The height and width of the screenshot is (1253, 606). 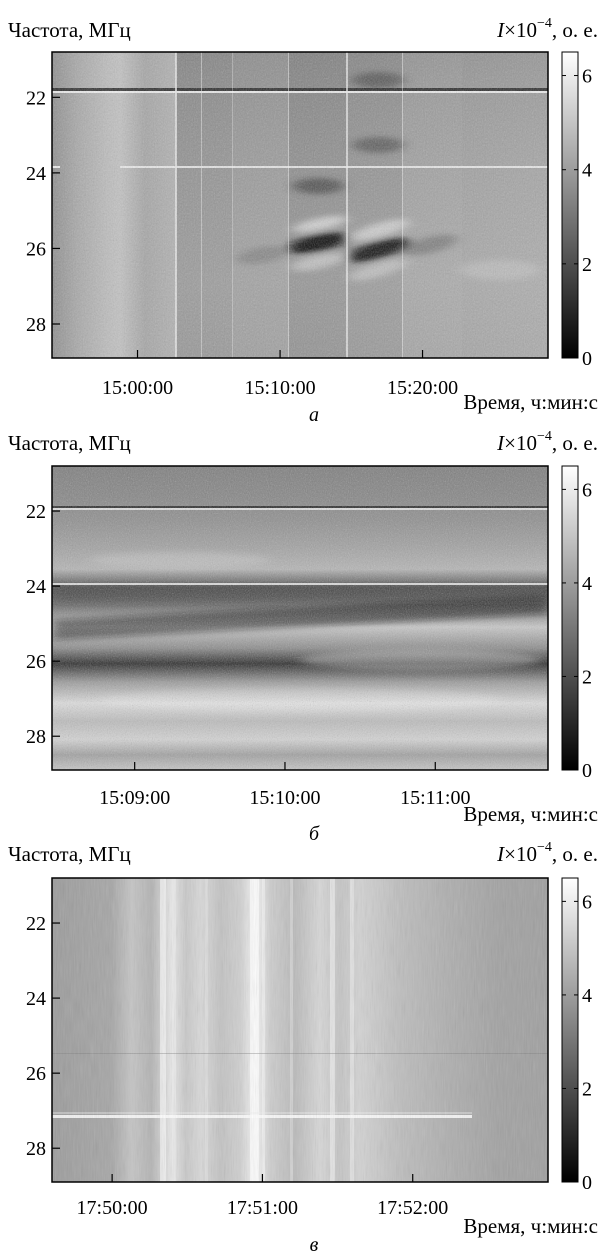 I want to click on panel-b-colorbar-label: I×10−4, о. е., so click(x=547, y=442).